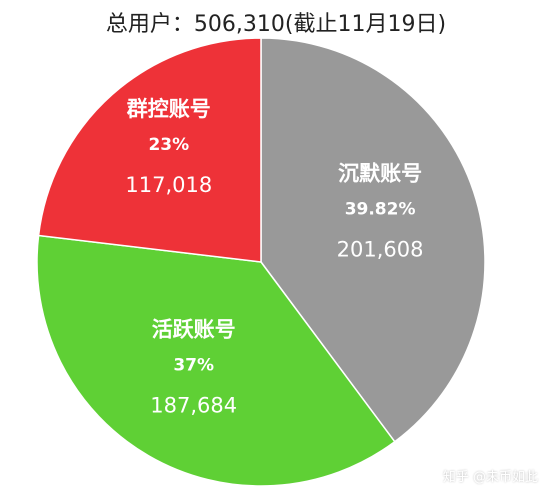 The height and width of the screenshot is (497, 552). I want to click on slice-value-label: 187,684, so click(193, 405).